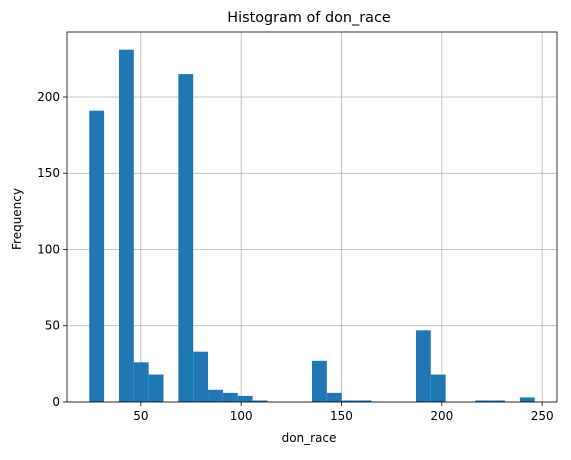 The width and height of the screenshot is (571, 460). What do you see at coordinates (241, 416) in the screenshot?
I see `x-tick-label: 100` at bounding box center [241, 416].